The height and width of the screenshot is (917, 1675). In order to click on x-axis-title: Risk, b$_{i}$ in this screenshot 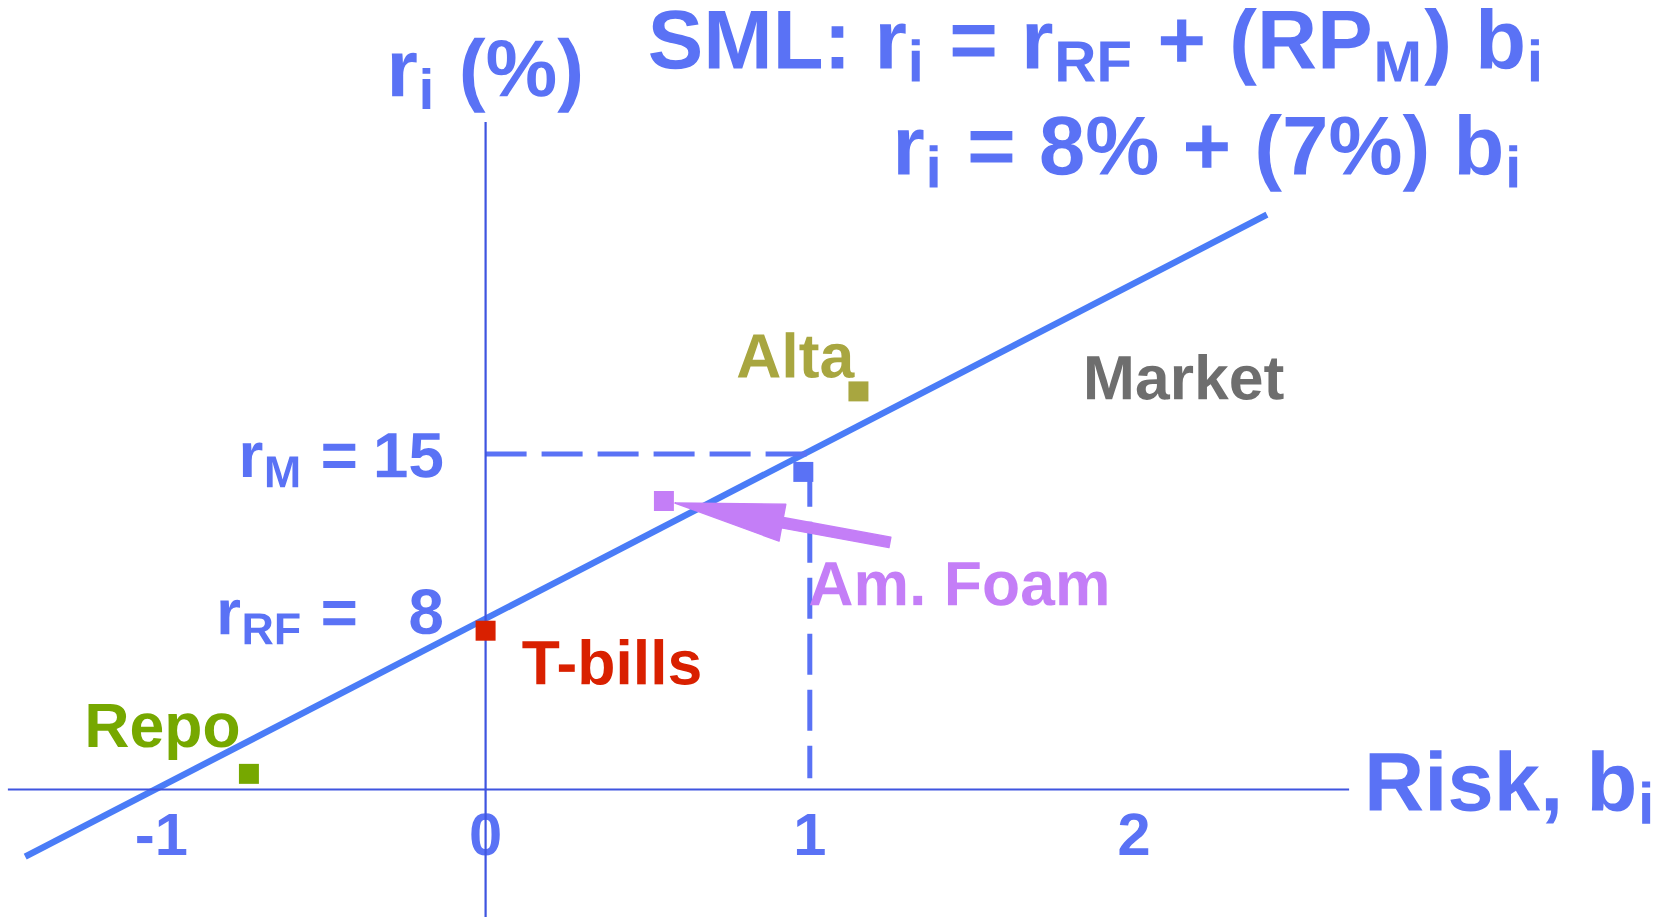, I will do `click(1510, 787)`.